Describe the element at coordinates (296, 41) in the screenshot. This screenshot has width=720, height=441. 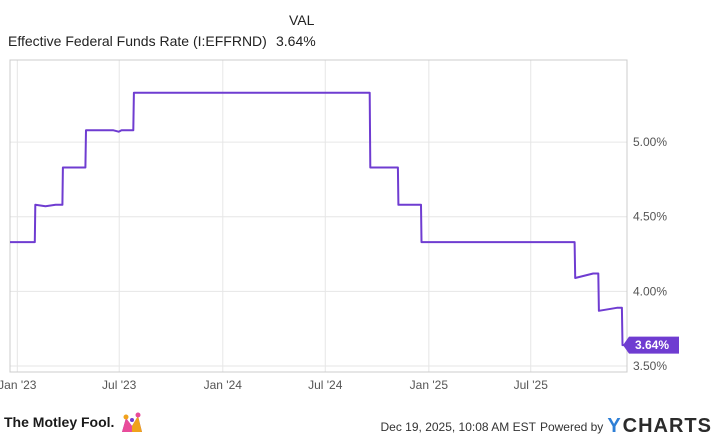
I see `legend-series-value: 3.64%` at that location.